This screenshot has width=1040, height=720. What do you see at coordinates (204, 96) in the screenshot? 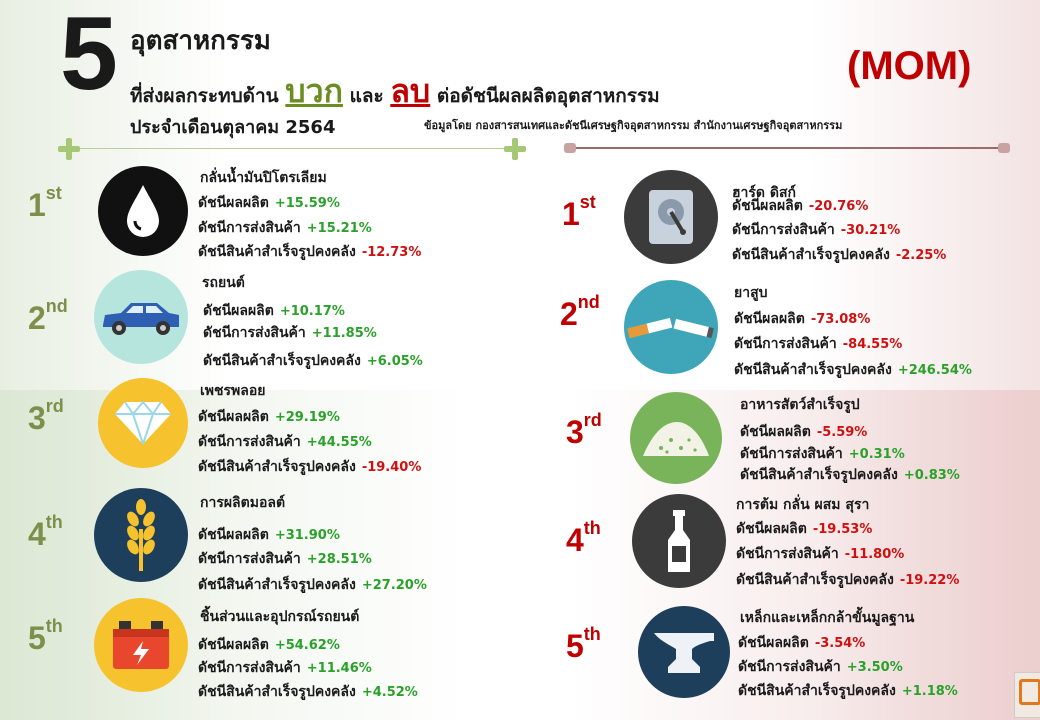
I see `title-prefix: ที่ส่งผลกระทบด้าน` at bounding box center [204, 96].